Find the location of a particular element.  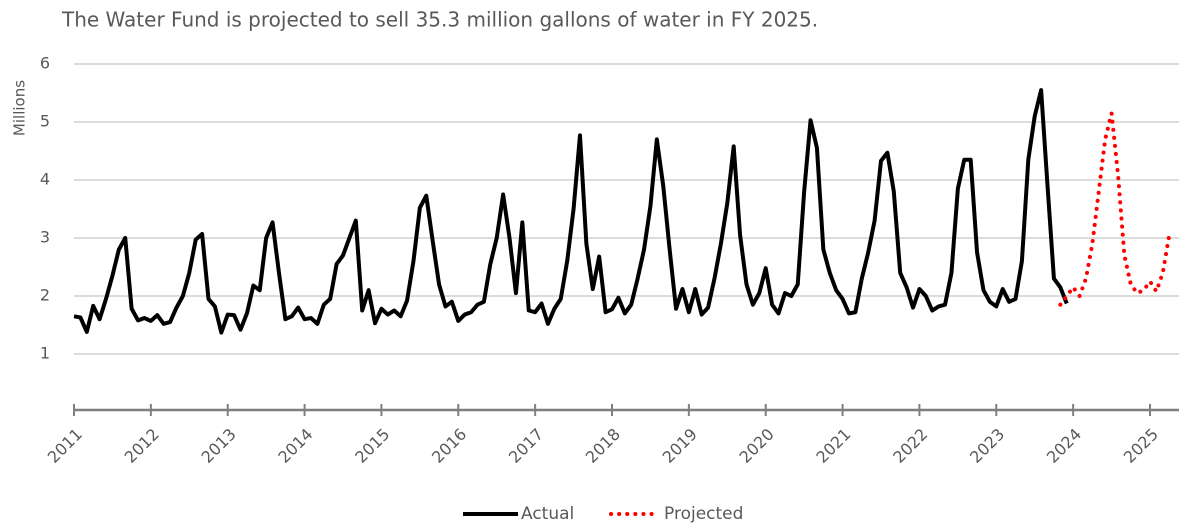

x-tick-label: 2017 is located at coordinates (526, 446).